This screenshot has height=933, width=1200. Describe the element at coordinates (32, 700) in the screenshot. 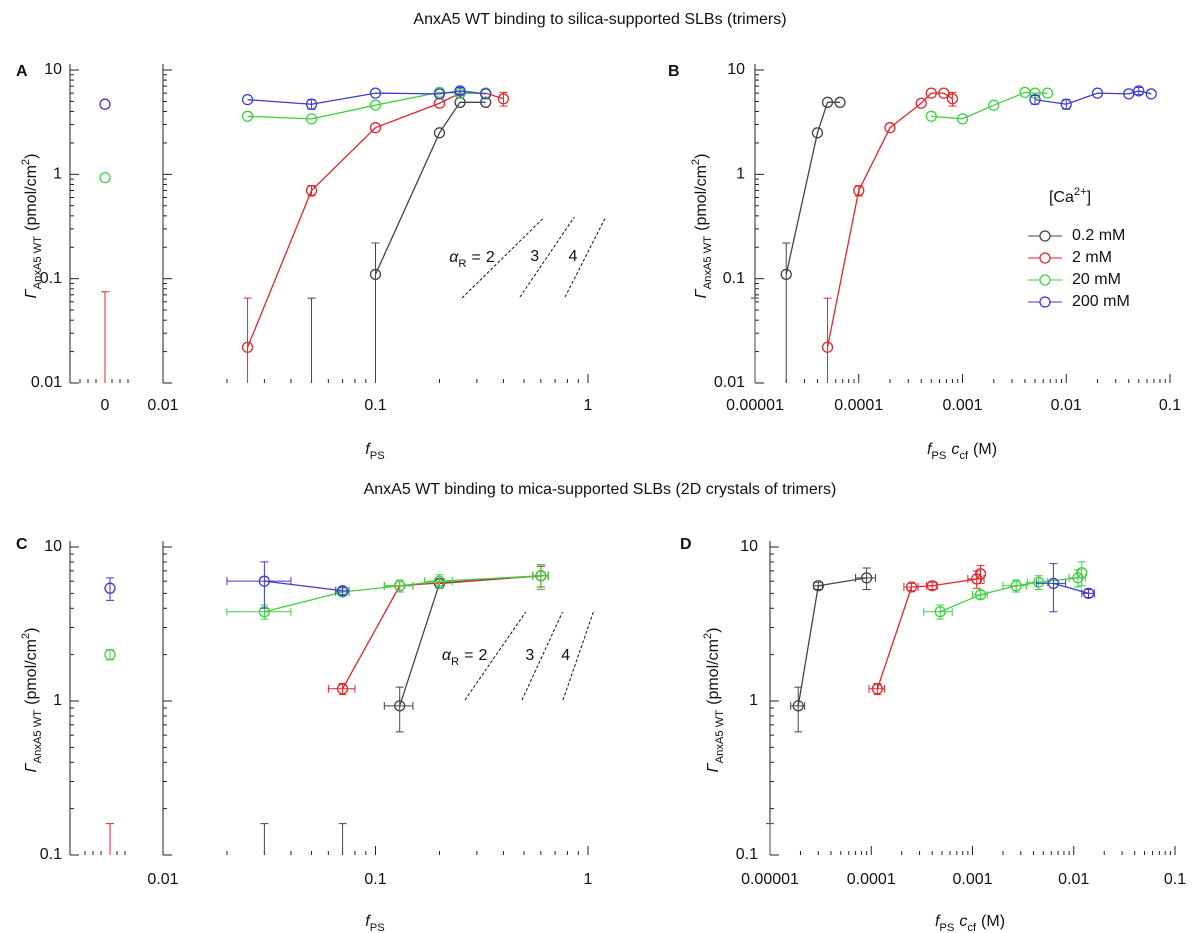

I see `y-axis-label: ΓAnxA5 WT (pmol/cm2)` at that location.